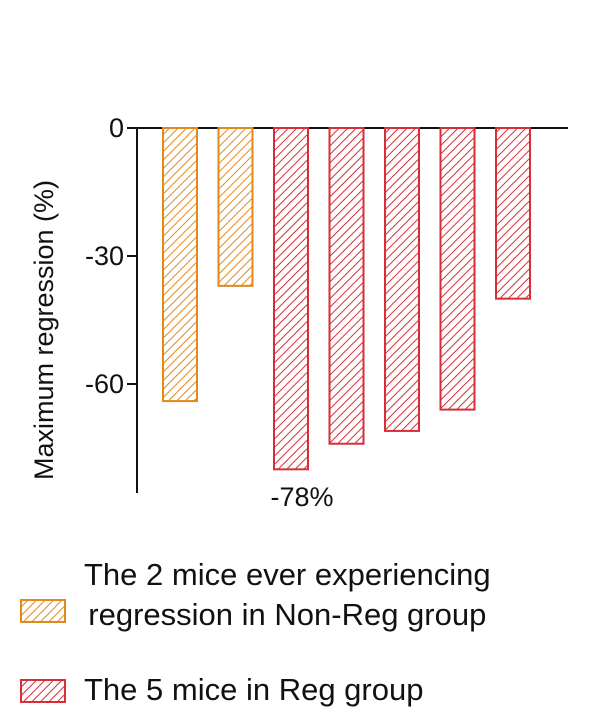  What do you see at coordinates (254, 689) in the screenshot?
I see `legend-label-reg: The 5 mice in Reg group` at bounding box center [254, 689].